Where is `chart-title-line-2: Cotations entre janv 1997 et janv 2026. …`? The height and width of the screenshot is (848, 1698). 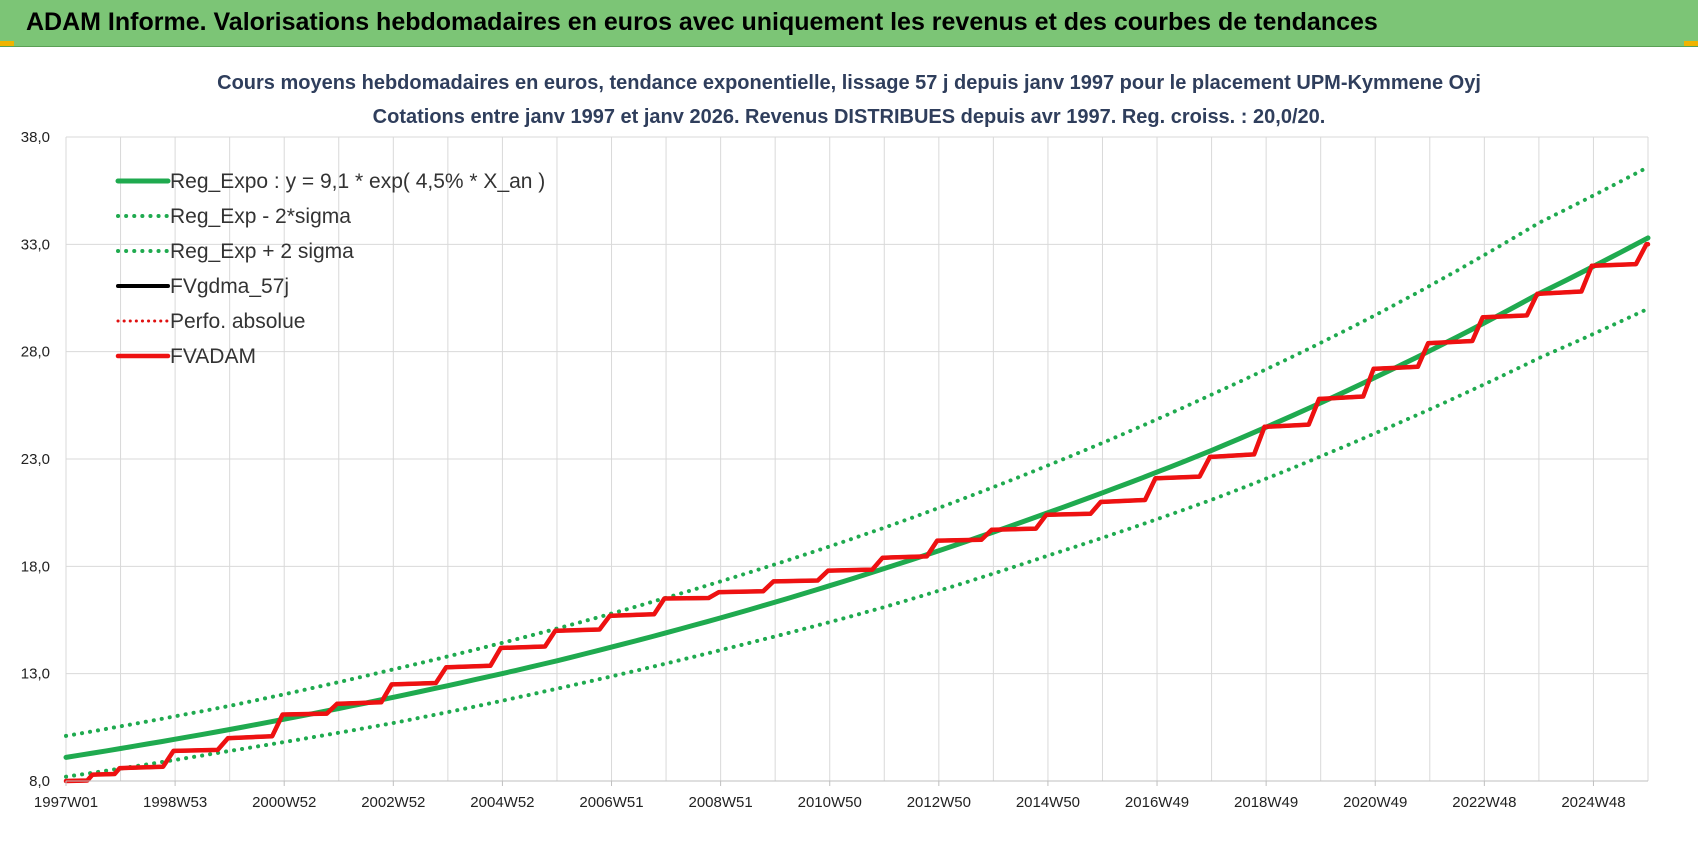
chart-title-line-2: Cotations entre janv 1997 et janv 2026. … is located at coordinates (849, 117).